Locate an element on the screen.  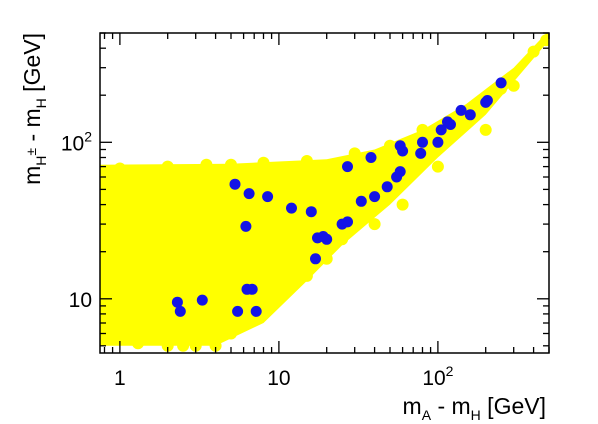
y-axis-title-rest: - m is located at coordinates (32, 128).